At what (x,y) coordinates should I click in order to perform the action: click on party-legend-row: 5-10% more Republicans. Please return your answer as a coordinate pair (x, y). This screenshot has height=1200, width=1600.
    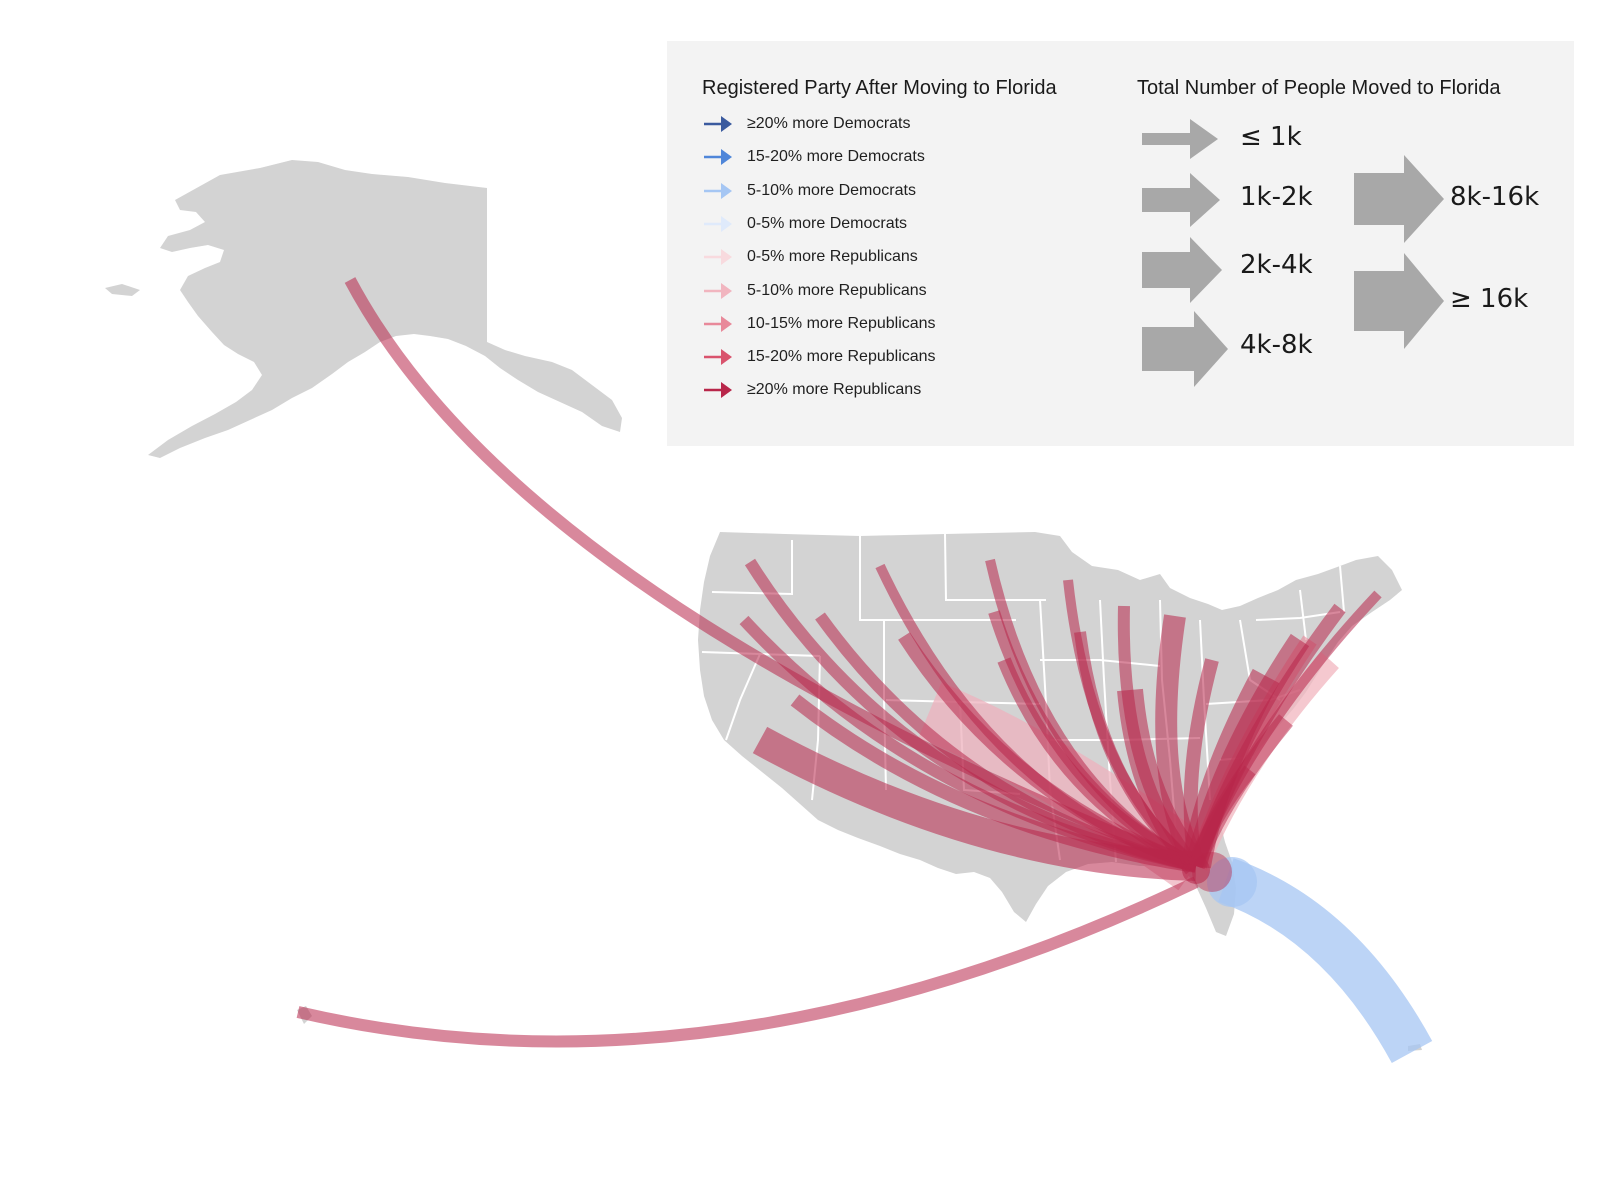
    Looking at the image, I should click on (815, 291).